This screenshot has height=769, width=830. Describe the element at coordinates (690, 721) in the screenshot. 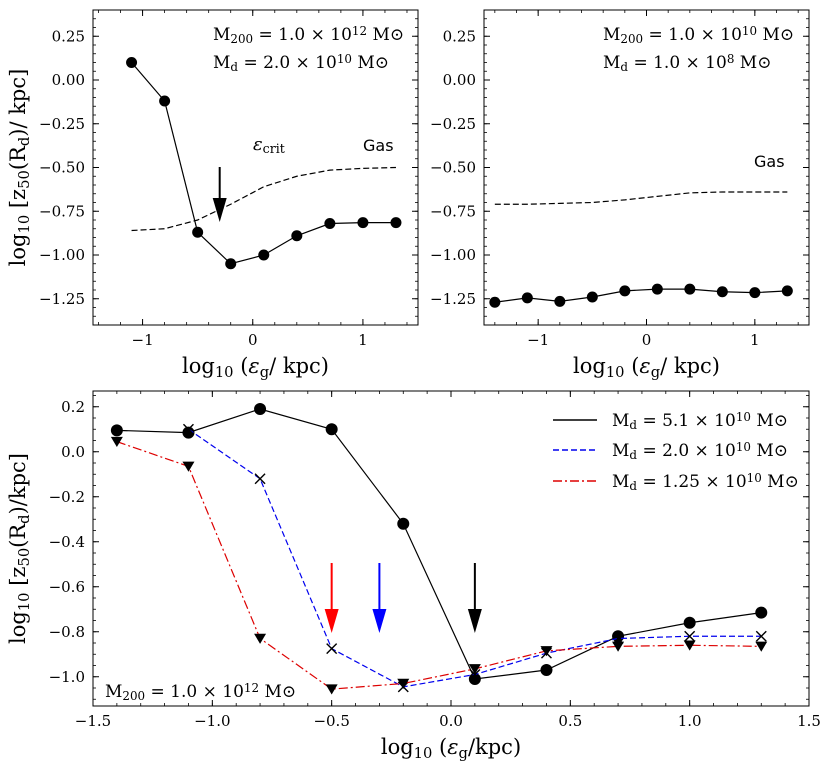

I see `x-tick-label: 1.0` at that location.